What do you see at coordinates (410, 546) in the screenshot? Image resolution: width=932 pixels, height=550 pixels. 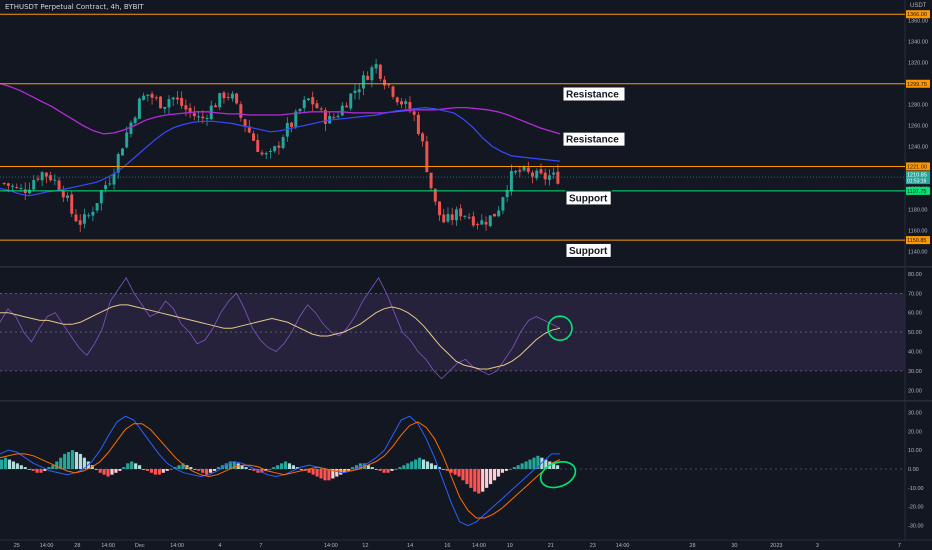 I see `time-tick-label: 14` at bounding box center [410, 546].